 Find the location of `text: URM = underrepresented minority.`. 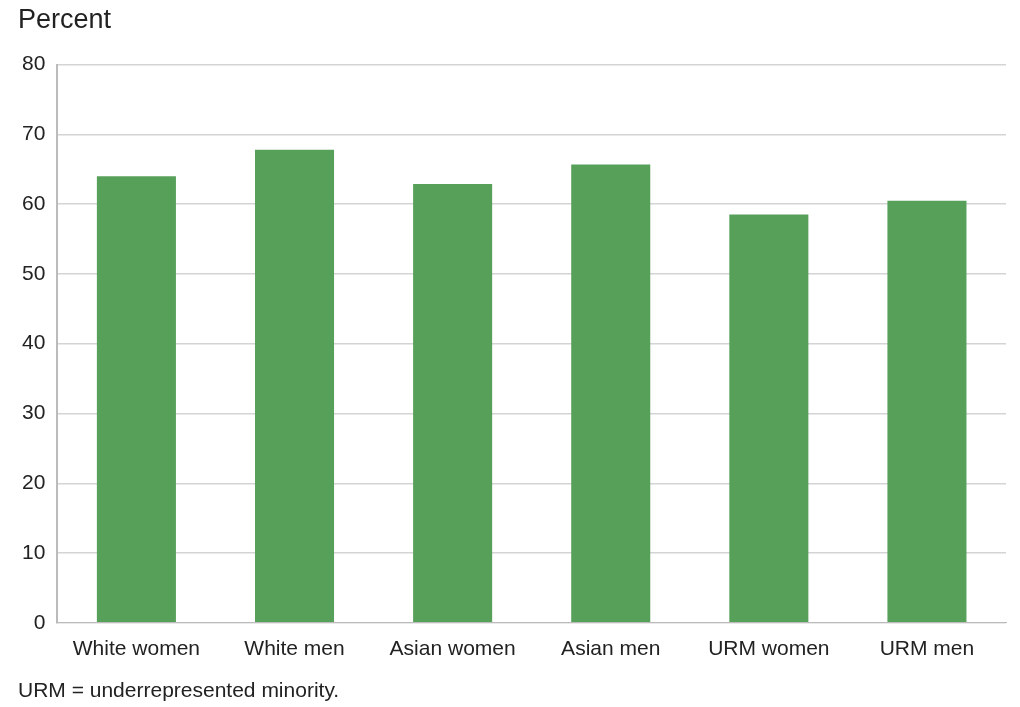

text: URM = underrepresented minority. is located at coordinates (179, 690).